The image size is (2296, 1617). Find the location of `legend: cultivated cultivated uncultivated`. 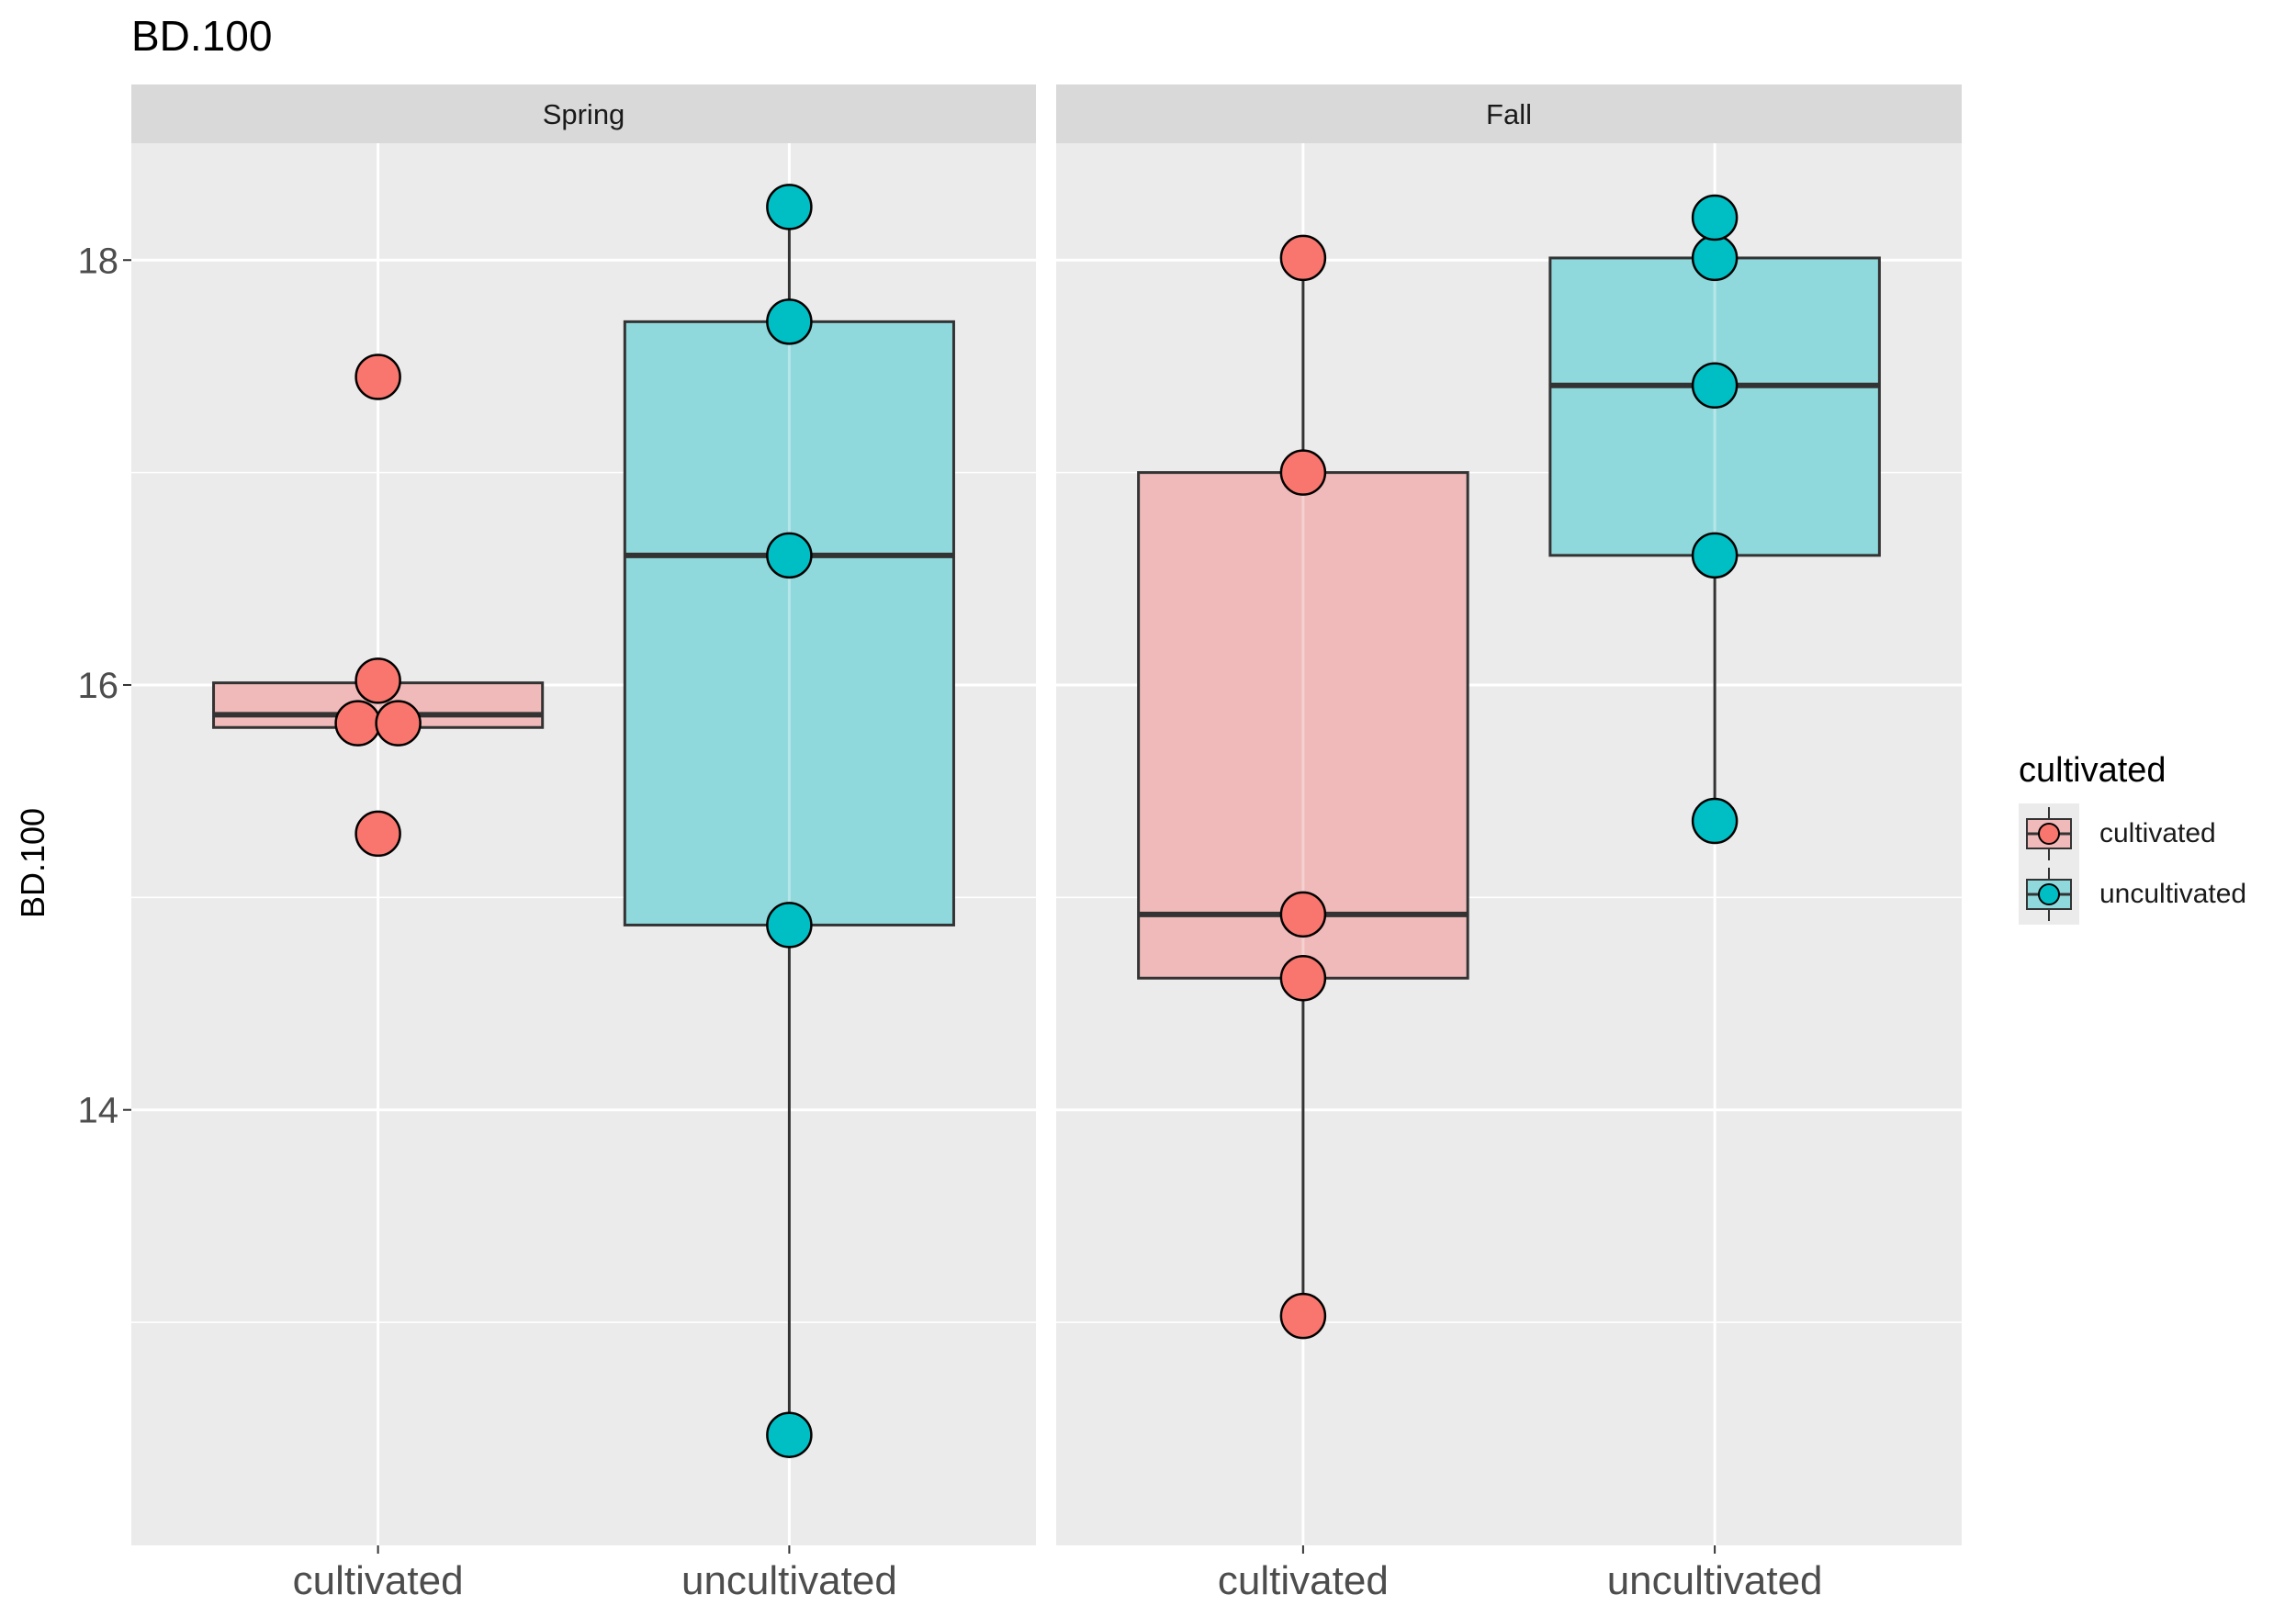

legend: cultivated cultivated uncultivated is located at coordinates (2132, 838).